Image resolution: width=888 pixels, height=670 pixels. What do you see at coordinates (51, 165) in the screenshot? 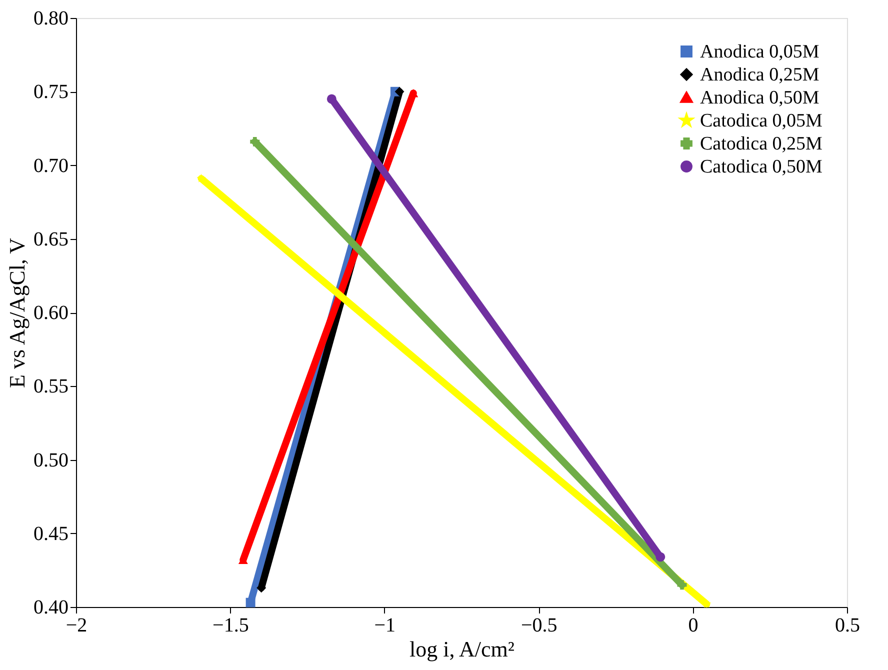
I see `y-tick-label: 0.70` at bounding box center [51, 165].